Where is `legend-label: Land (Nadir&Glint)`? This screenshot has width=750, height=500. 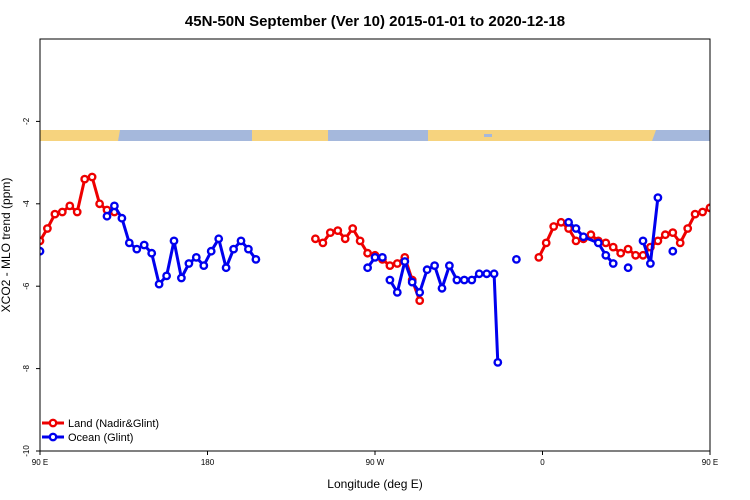
legend-label: Land (Nadir&Glint) is located at coordinates (113, 424).